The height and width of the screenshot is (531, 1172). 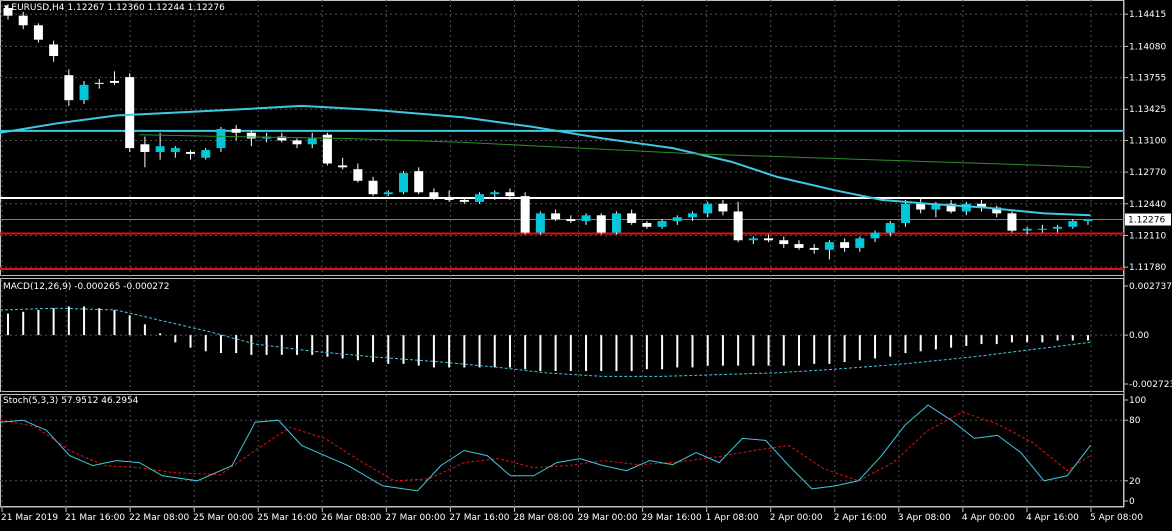 I want to click on price-label: 1.12440, so click(x=1147, y=205).